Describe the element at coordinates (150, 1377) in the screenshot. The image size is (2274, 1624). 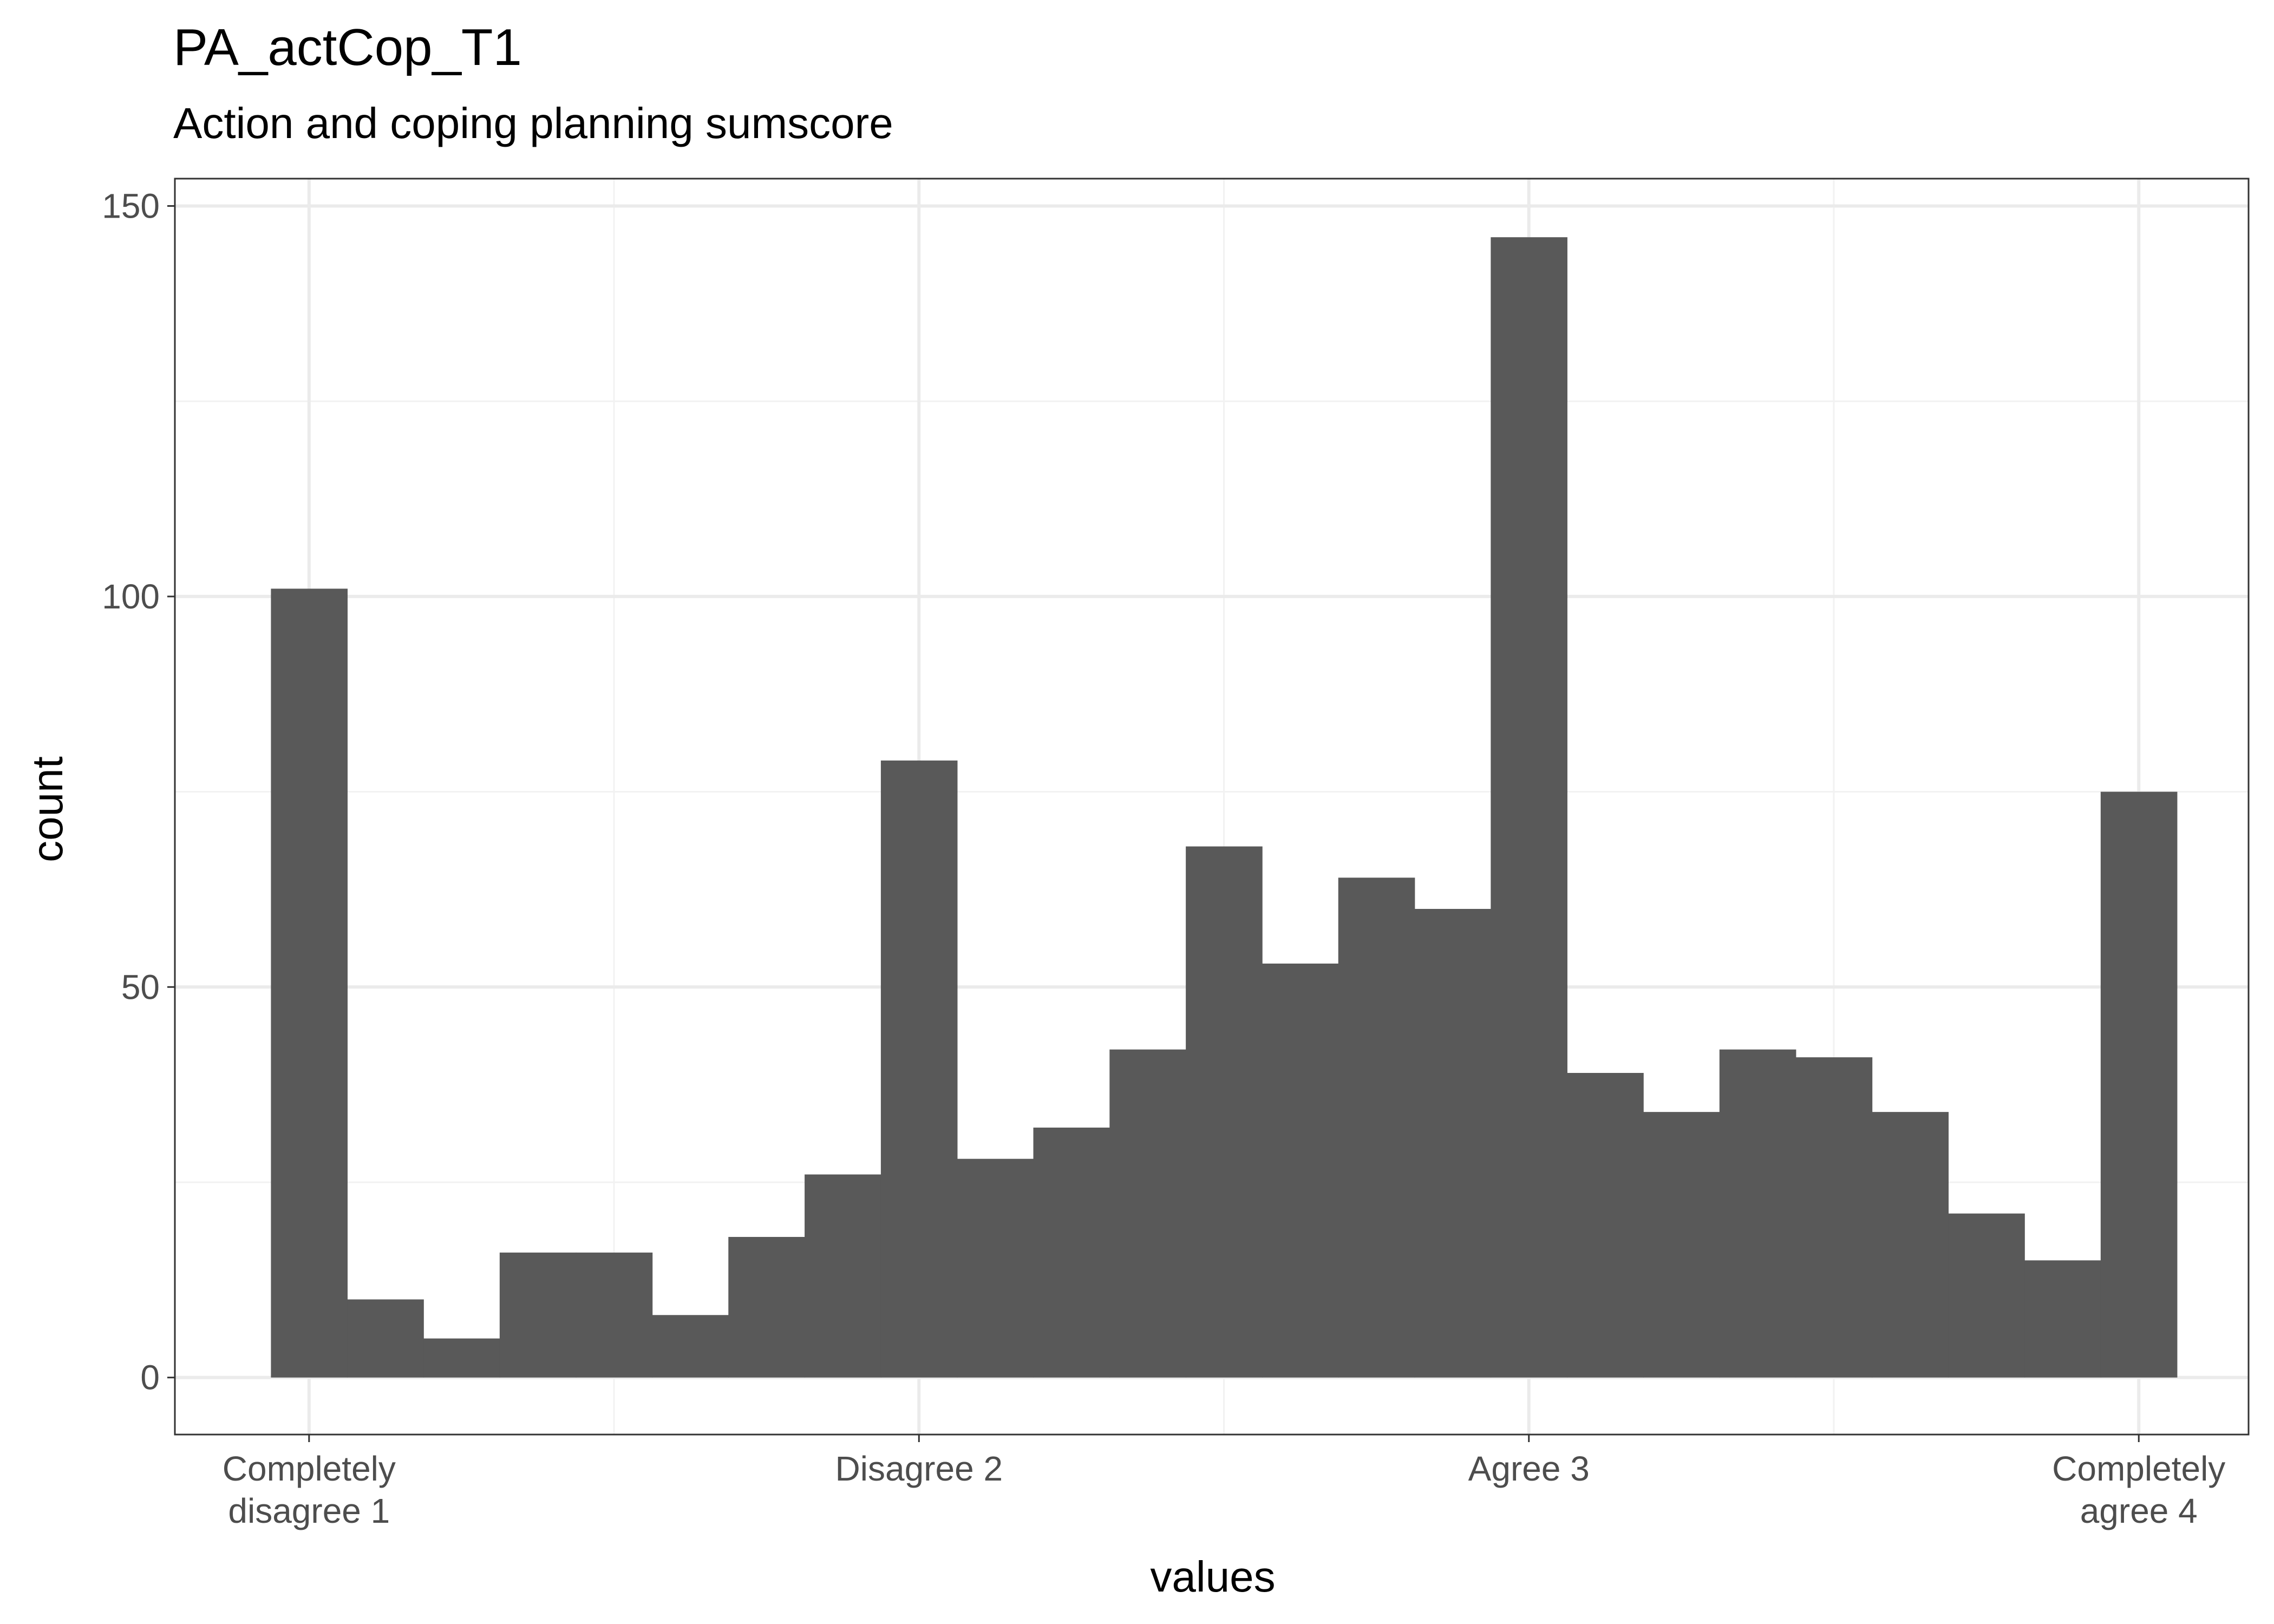
I see `y-tick-label: 0` at that location.